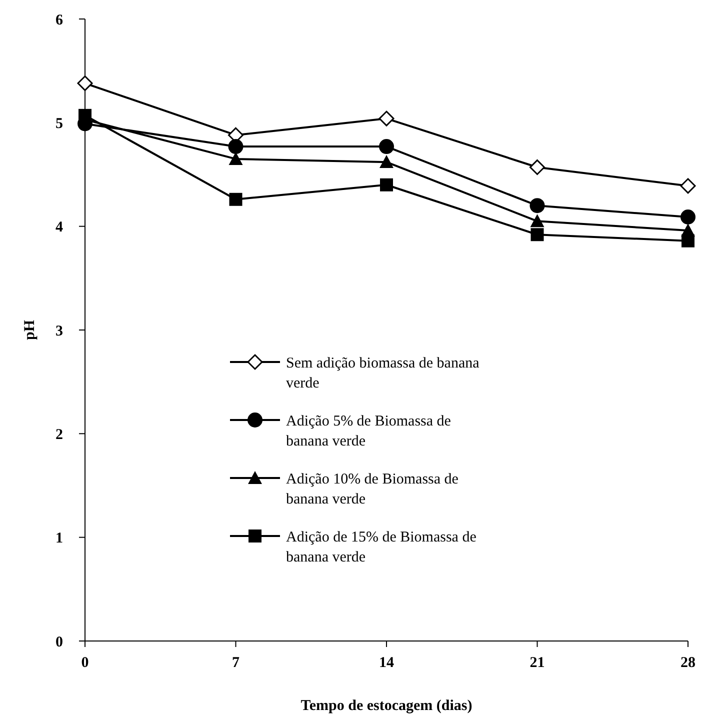 This screenshot has width=702, height=720. I want to click on x-tick-label: 28, so click(688, 663).